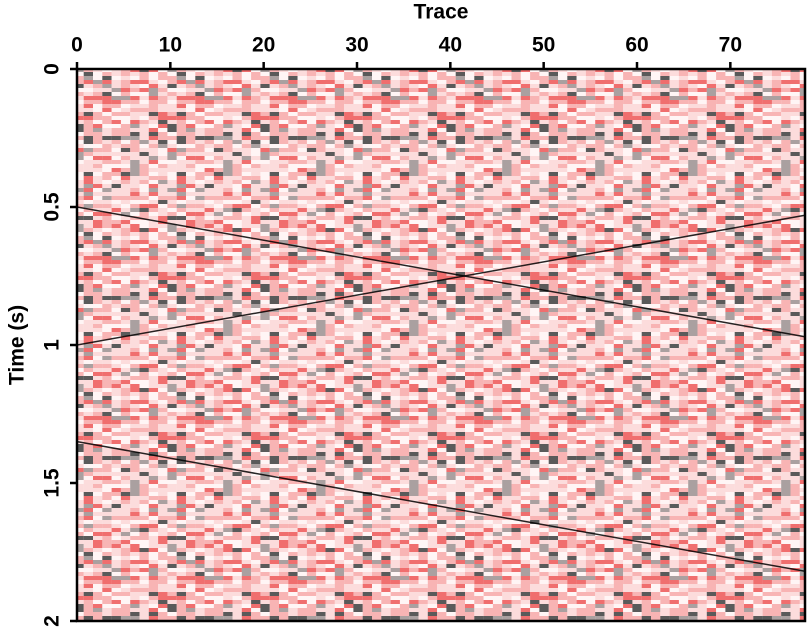 Image resolution: width=811 pixels, height=629 pixels. I want to click on x-tick-label: 60, so click(636, 45).